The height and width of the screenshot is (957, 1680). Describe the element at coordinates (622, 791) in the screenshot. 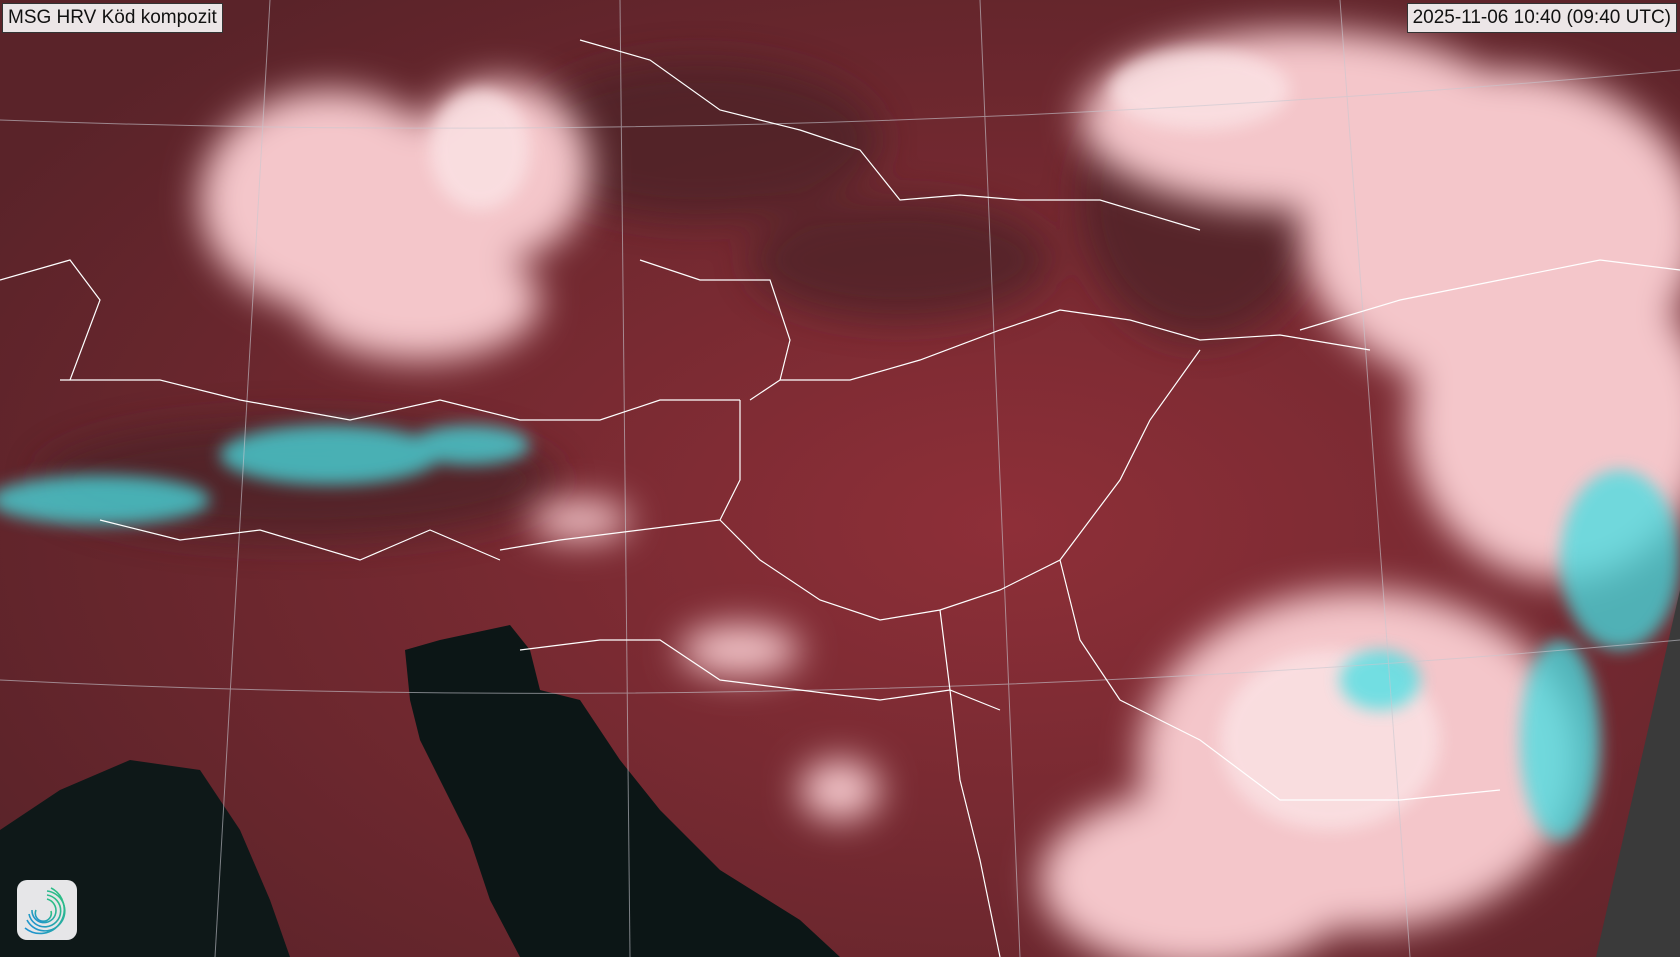

I see `adriatic-sea` at that location.